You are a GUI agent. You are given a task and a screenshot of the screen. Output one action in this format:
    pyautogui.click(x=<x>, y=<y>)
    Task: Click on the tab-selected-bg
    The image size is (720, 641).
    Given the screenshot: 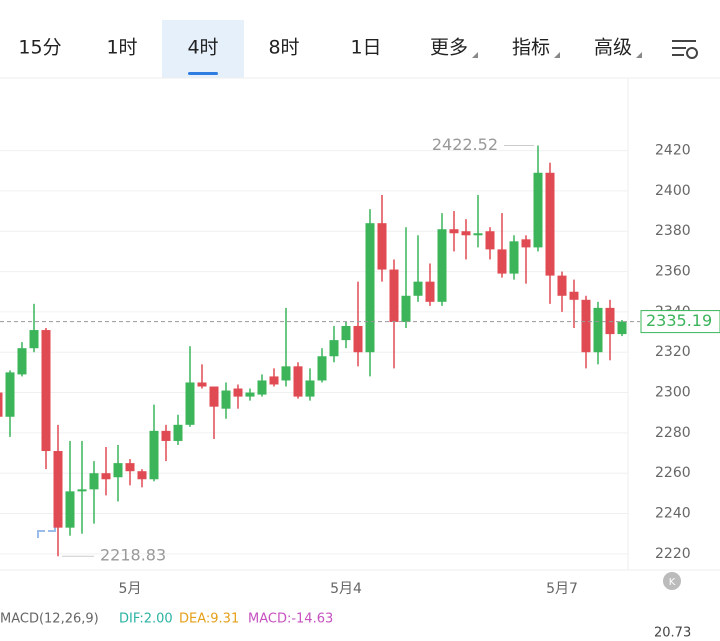 What is the action you would take?
    pyautogui.click(x=203, y=49)
    